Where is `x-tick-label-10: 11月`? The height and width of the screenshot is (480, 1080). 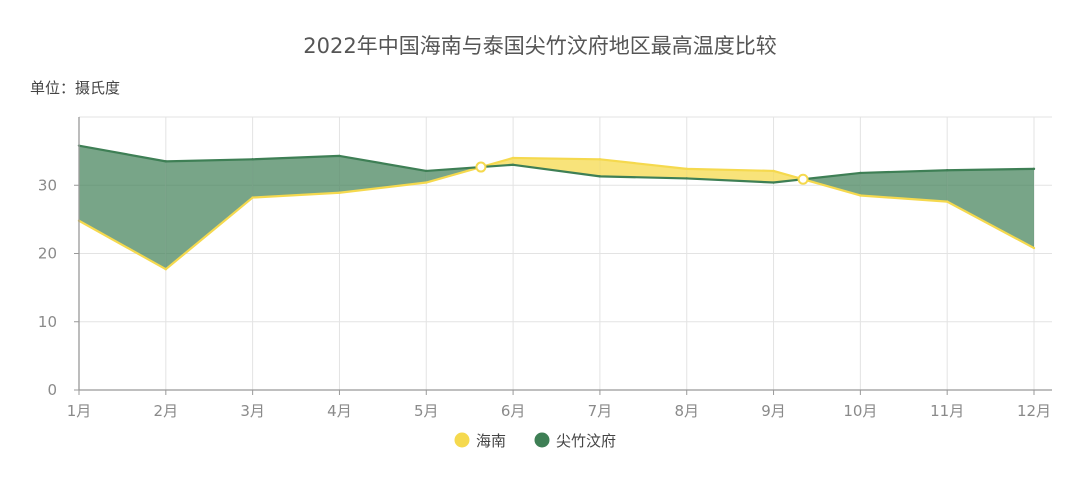 x-tick-label-10: 11月 is located at coordinates (947, 411).